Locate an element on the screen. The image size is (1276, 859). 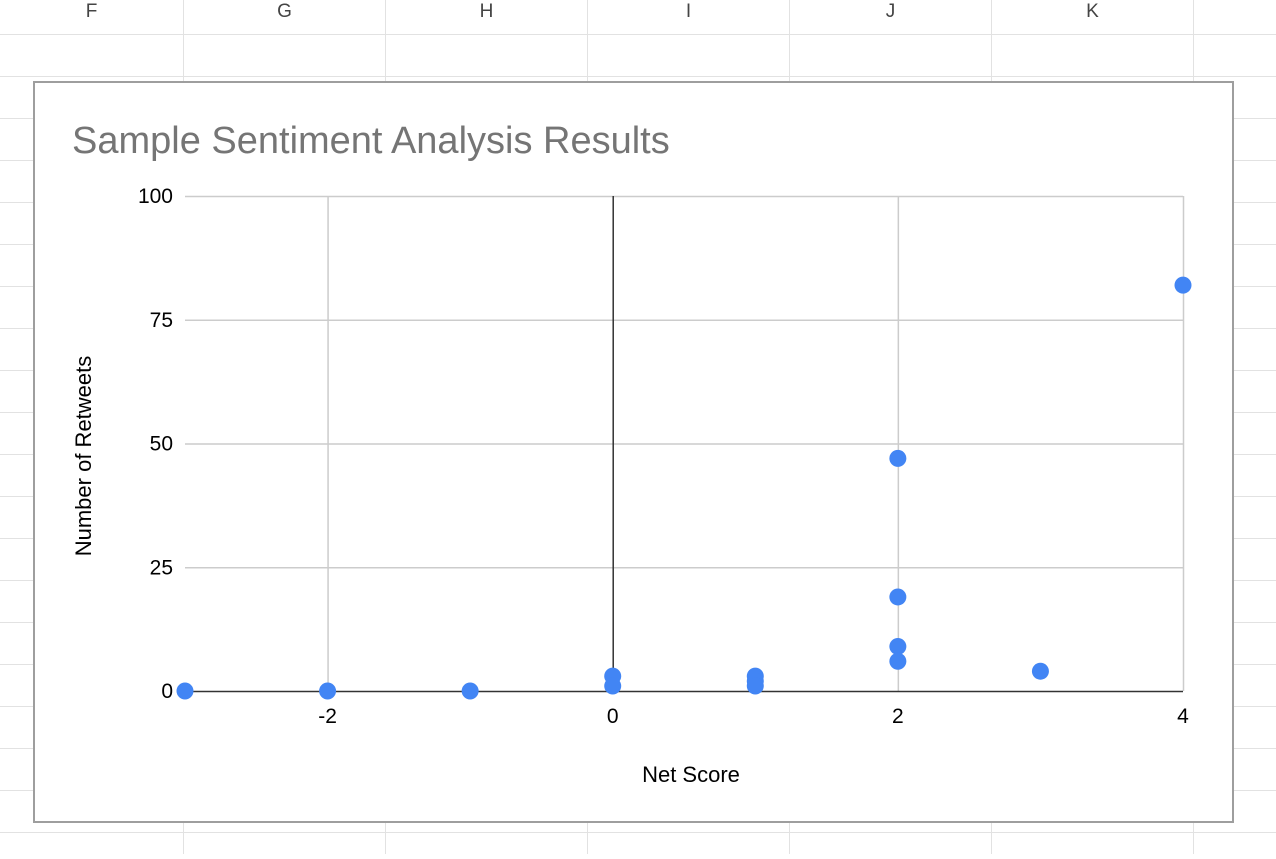
x-tick-label: 2 is located at coordinates (898, 716).